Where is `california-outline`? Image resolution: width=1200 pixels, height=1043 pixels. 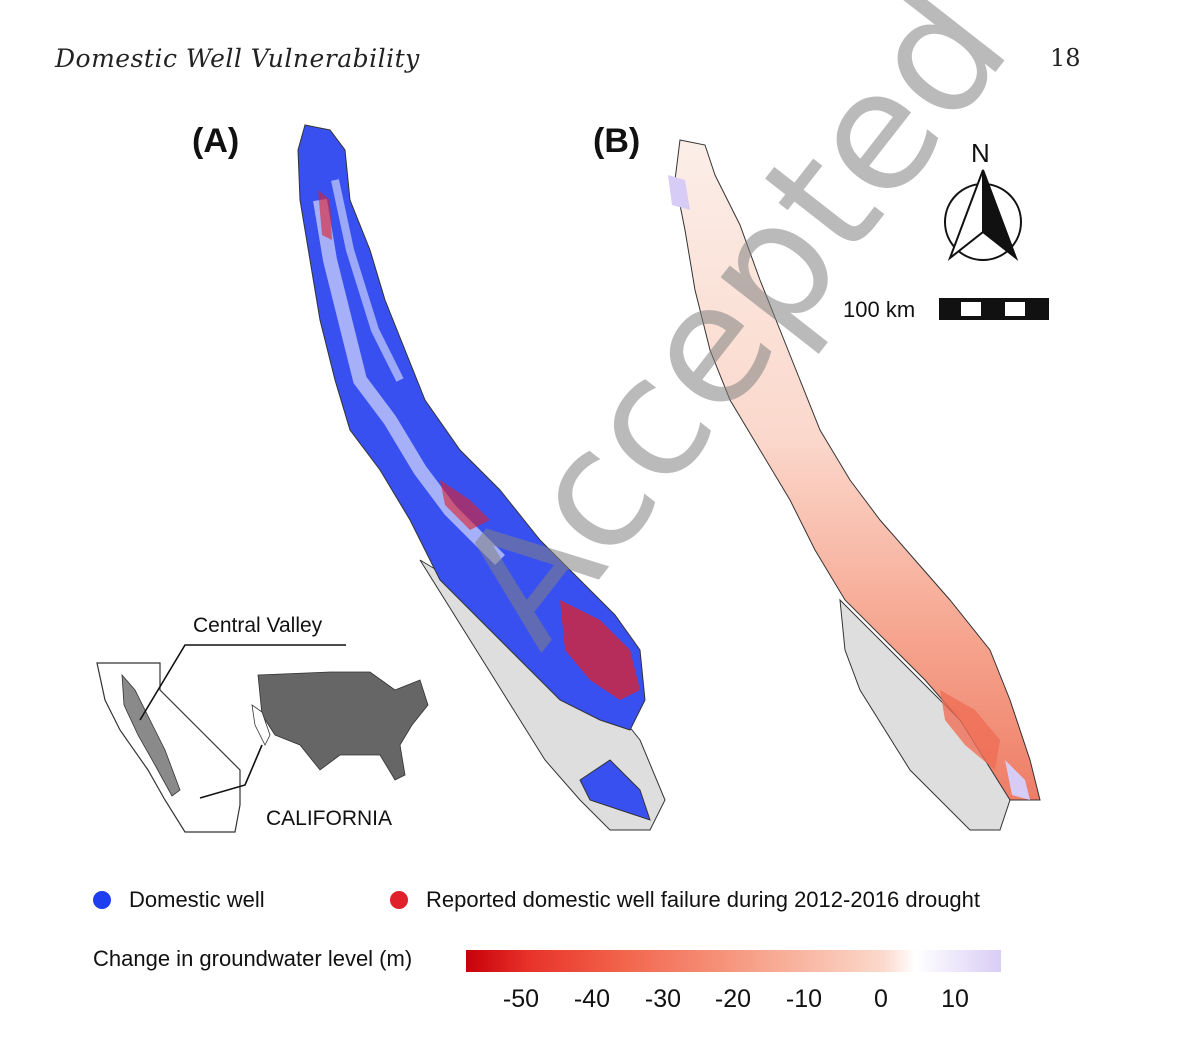
california-outline is located at coordinates (168, 747).